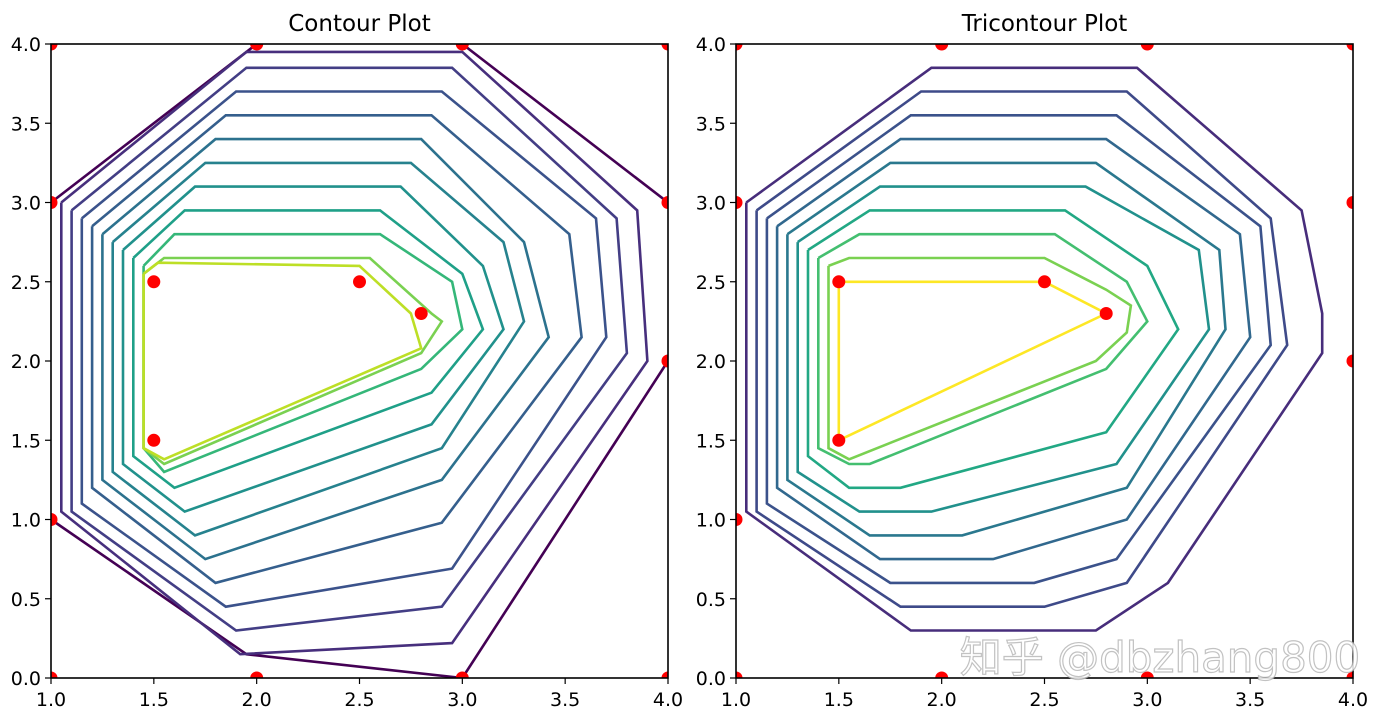  What do you see at coordinates (1044, 24) in the screenshot?
I see `tricontour-plot-title: Tricontour Plot` at bounding box center [1044, 24].